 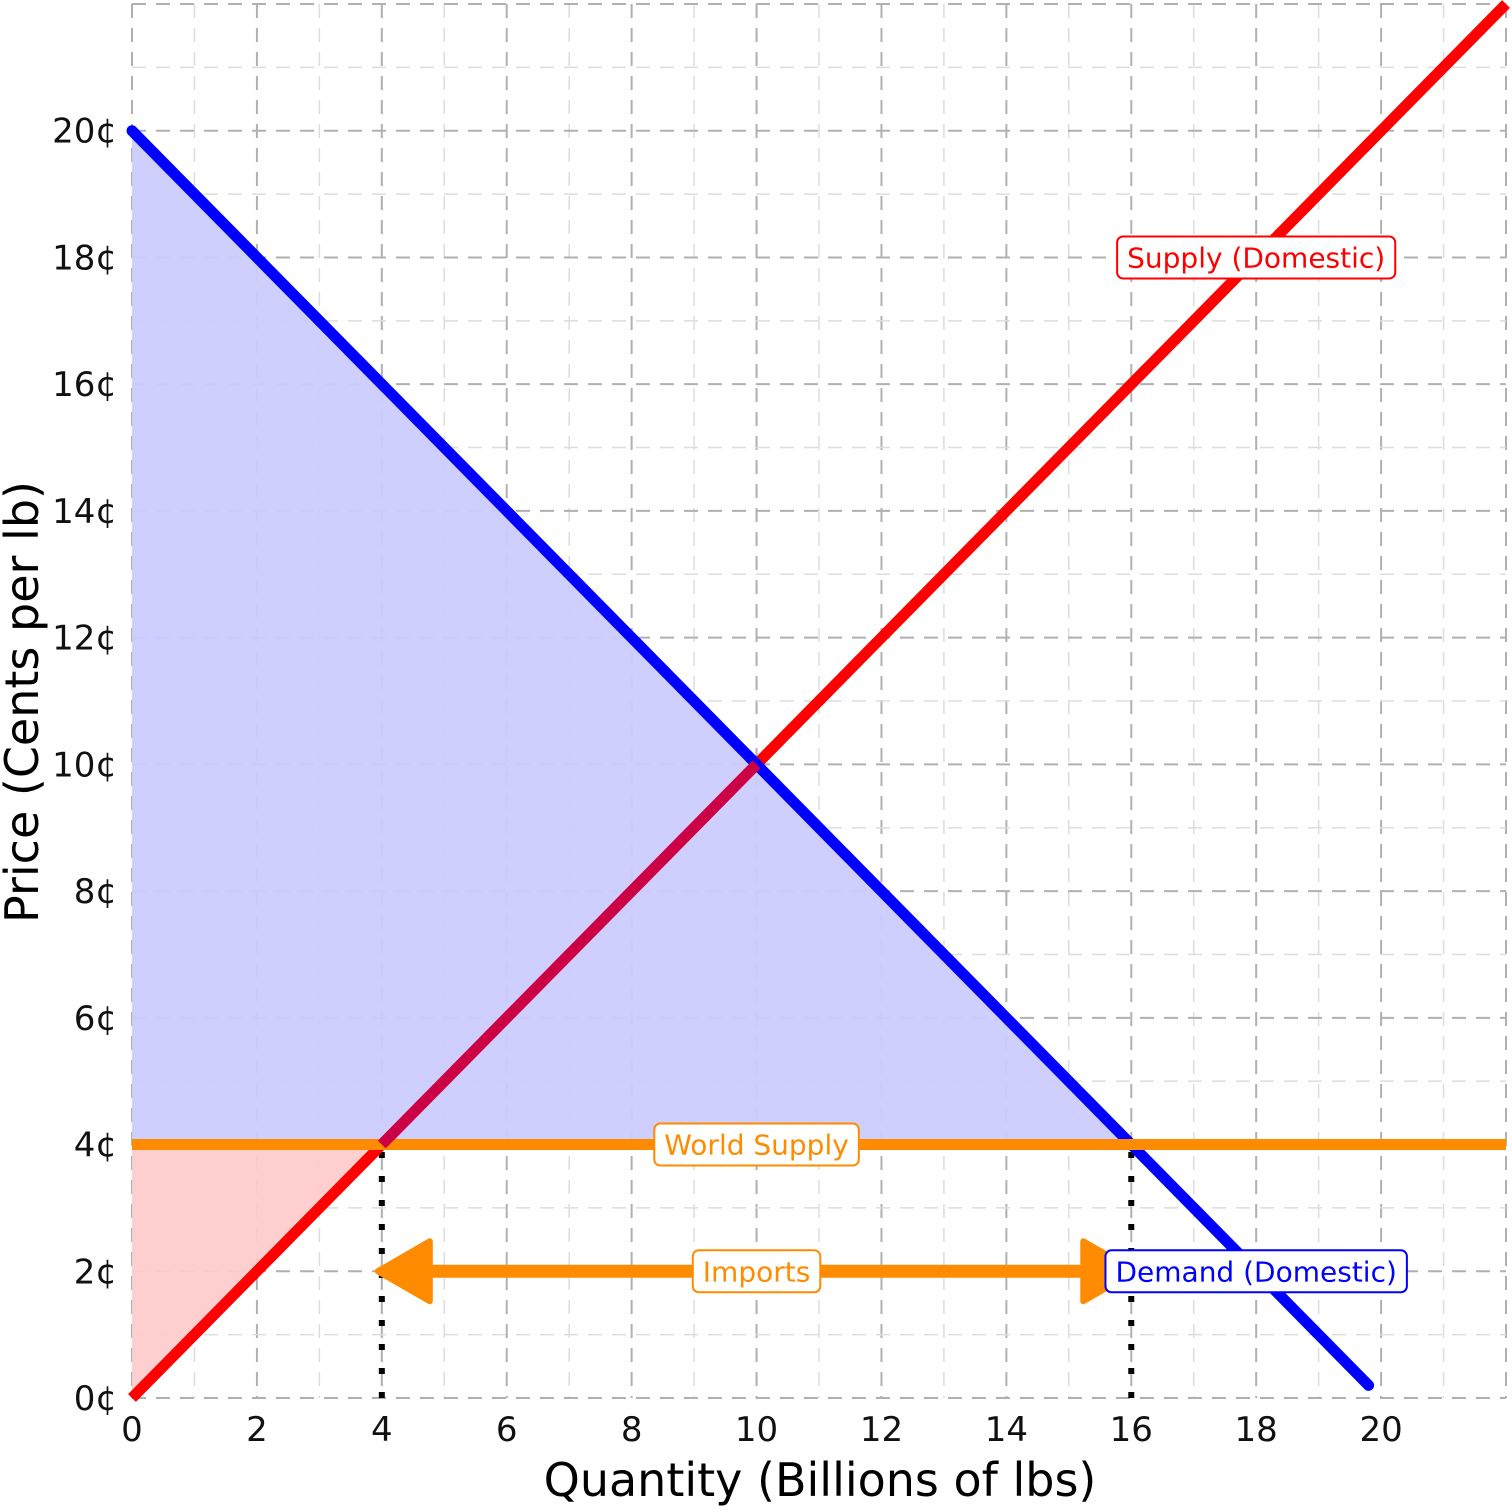 What do you see at coordinates (132, 1430) in the screenshot?
I see `x-tick-label: 0` at bounding box center [132, 1430].